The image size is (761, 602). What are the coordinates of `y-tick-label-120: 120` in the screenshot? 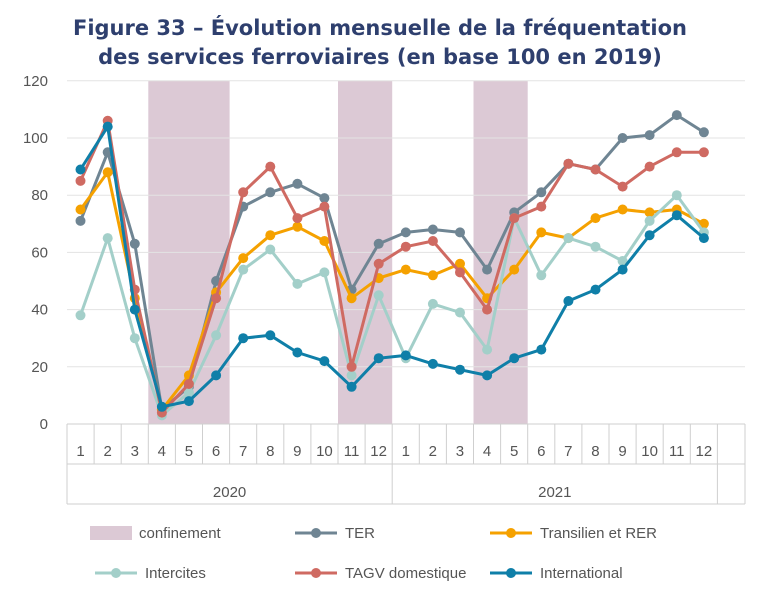 It's located at (35, 81).